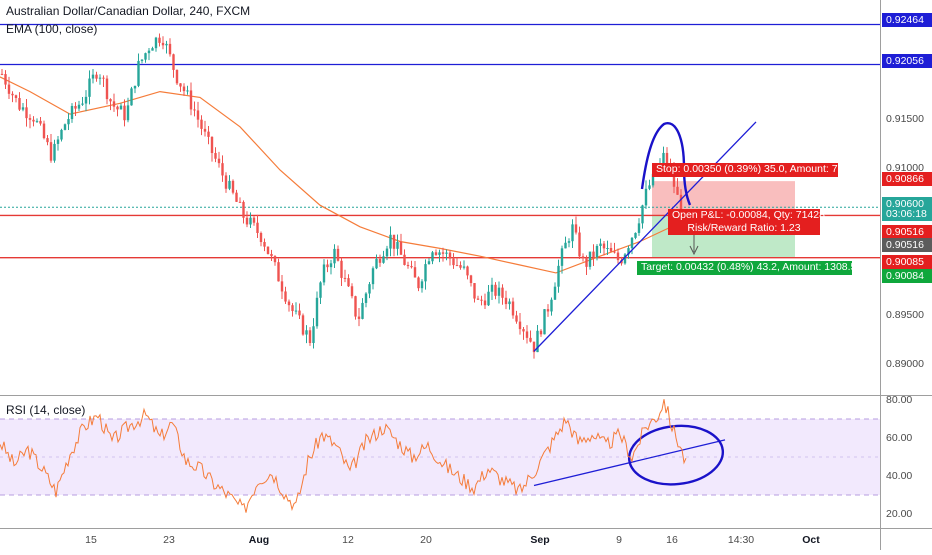  What do you see at coordinates (907, 232) in the screenshot?
I see `price-label-red: 0.90516` at bounding box center [907, 232].